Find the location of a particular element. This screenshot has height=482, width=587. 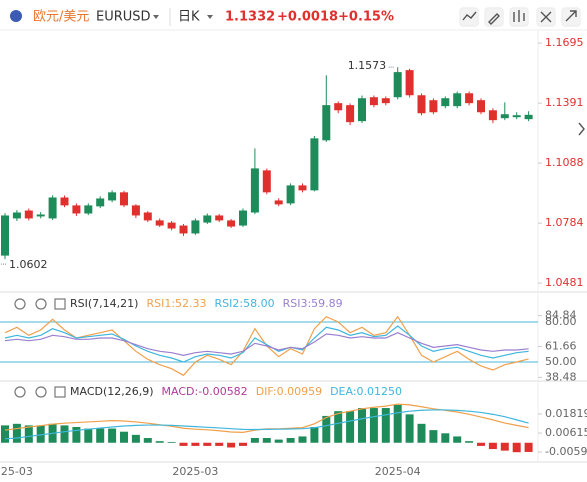

reference-label: 80.00 is located at coordinates (561, 321).